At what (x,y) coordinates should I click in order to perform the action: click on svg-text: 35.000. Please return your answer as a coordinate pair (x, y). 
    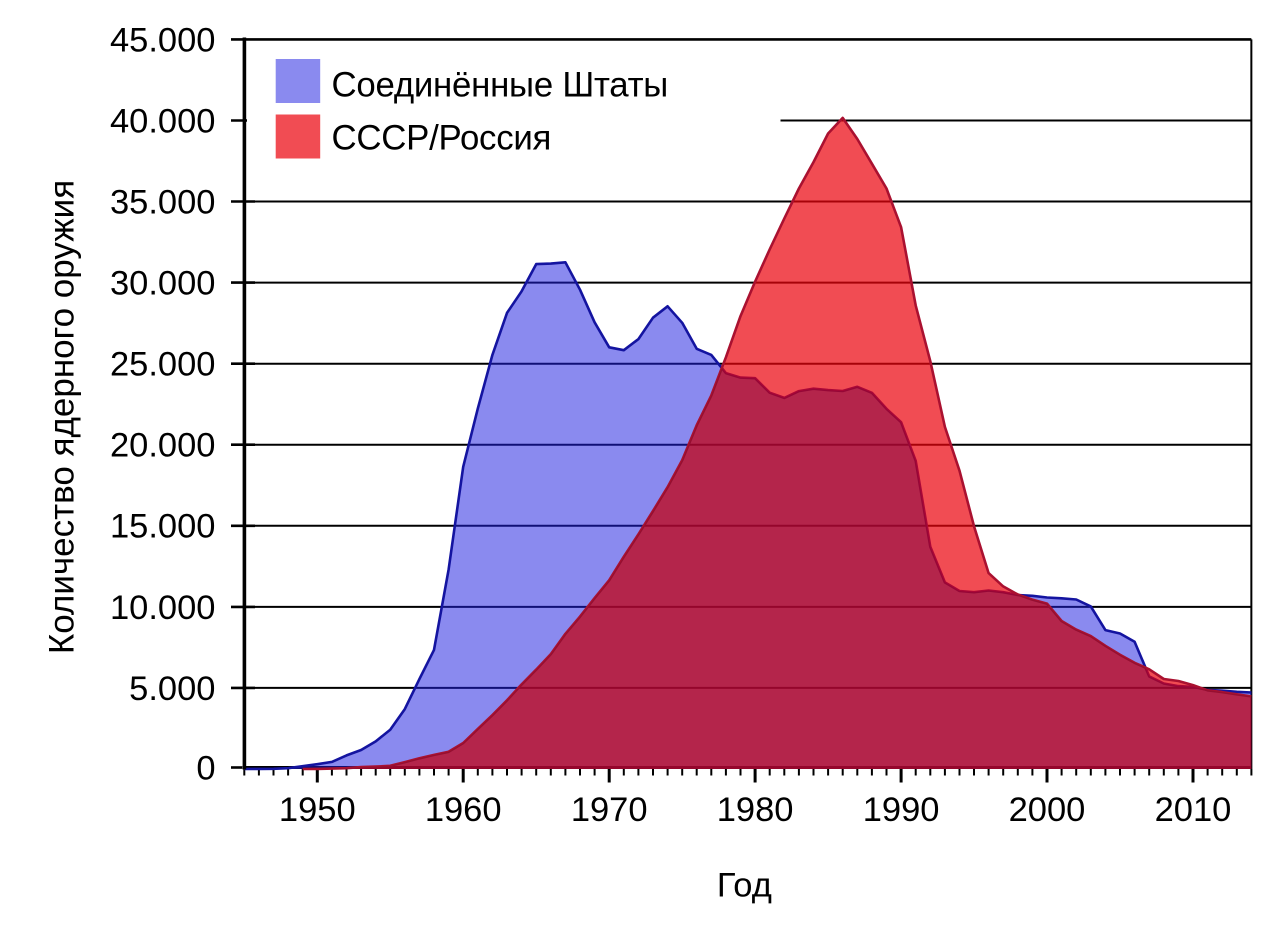
    Looking at the image, I should click on (163, 202).